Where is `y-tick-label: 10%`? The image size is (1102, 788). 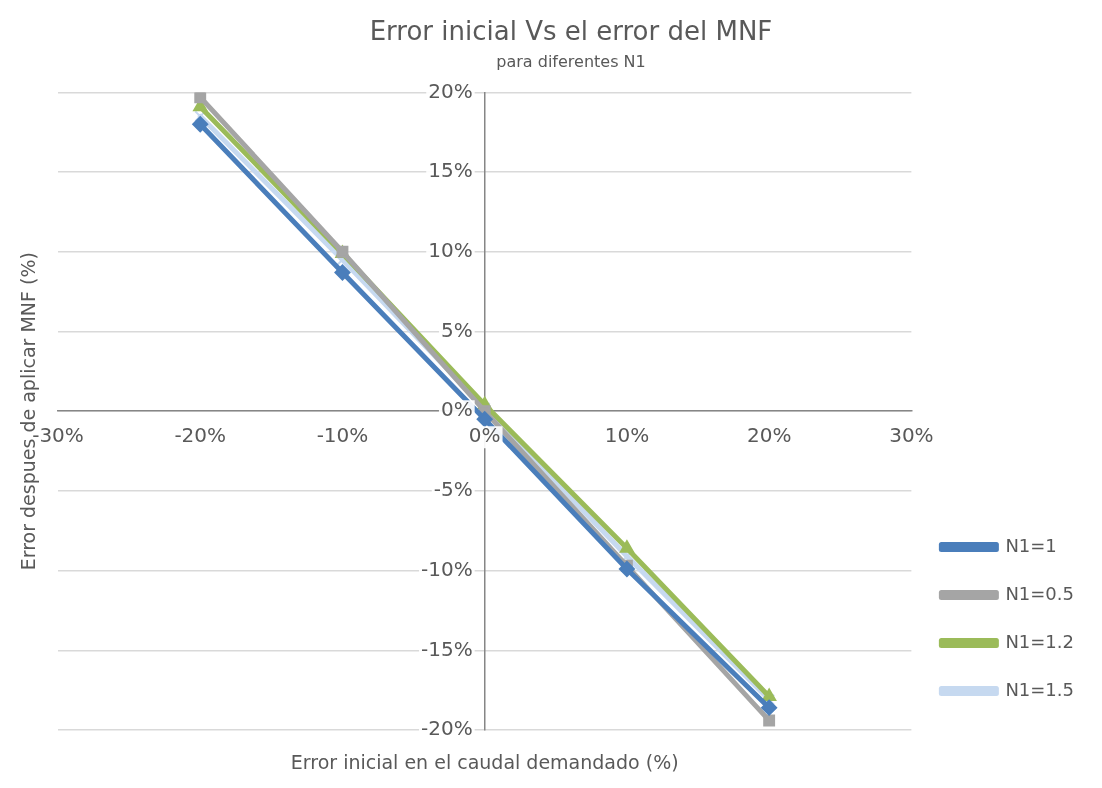 y-tick-label: 10% is located at coordinates (450, 250).